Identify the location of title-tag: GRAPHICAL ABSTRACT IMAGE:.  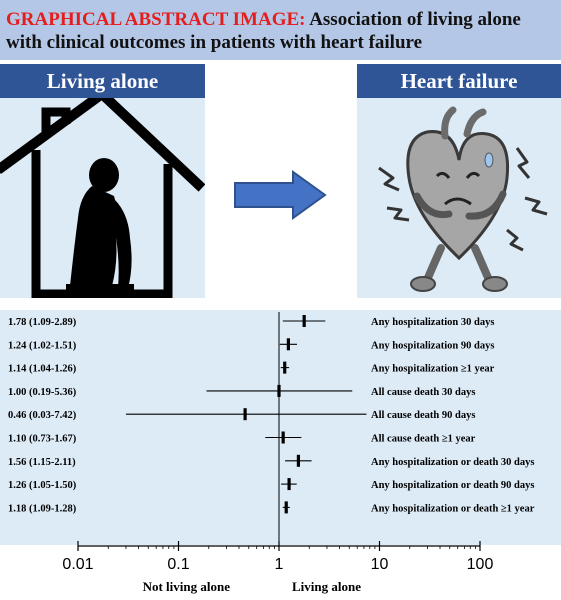
(156, 19).